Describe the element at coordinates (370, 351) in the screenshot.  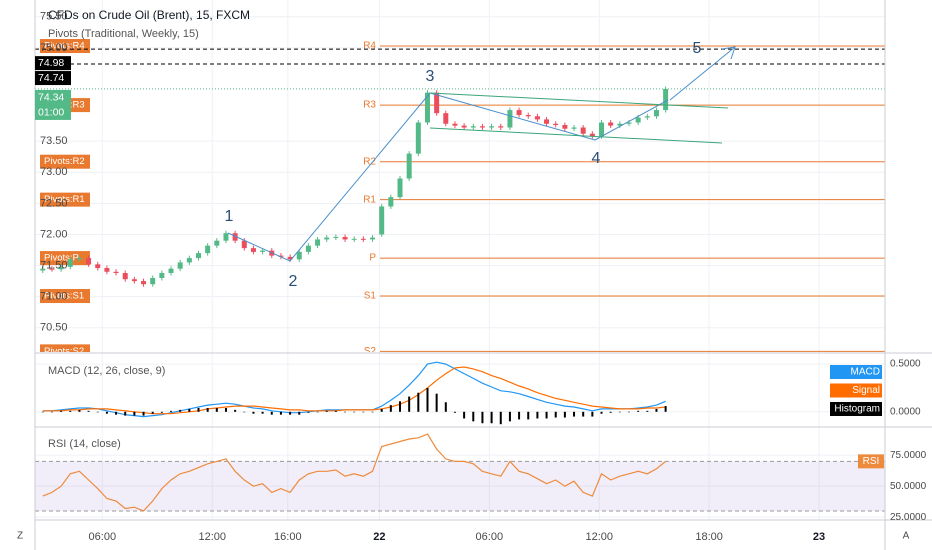
I see `pivot-name: S2` at that location.